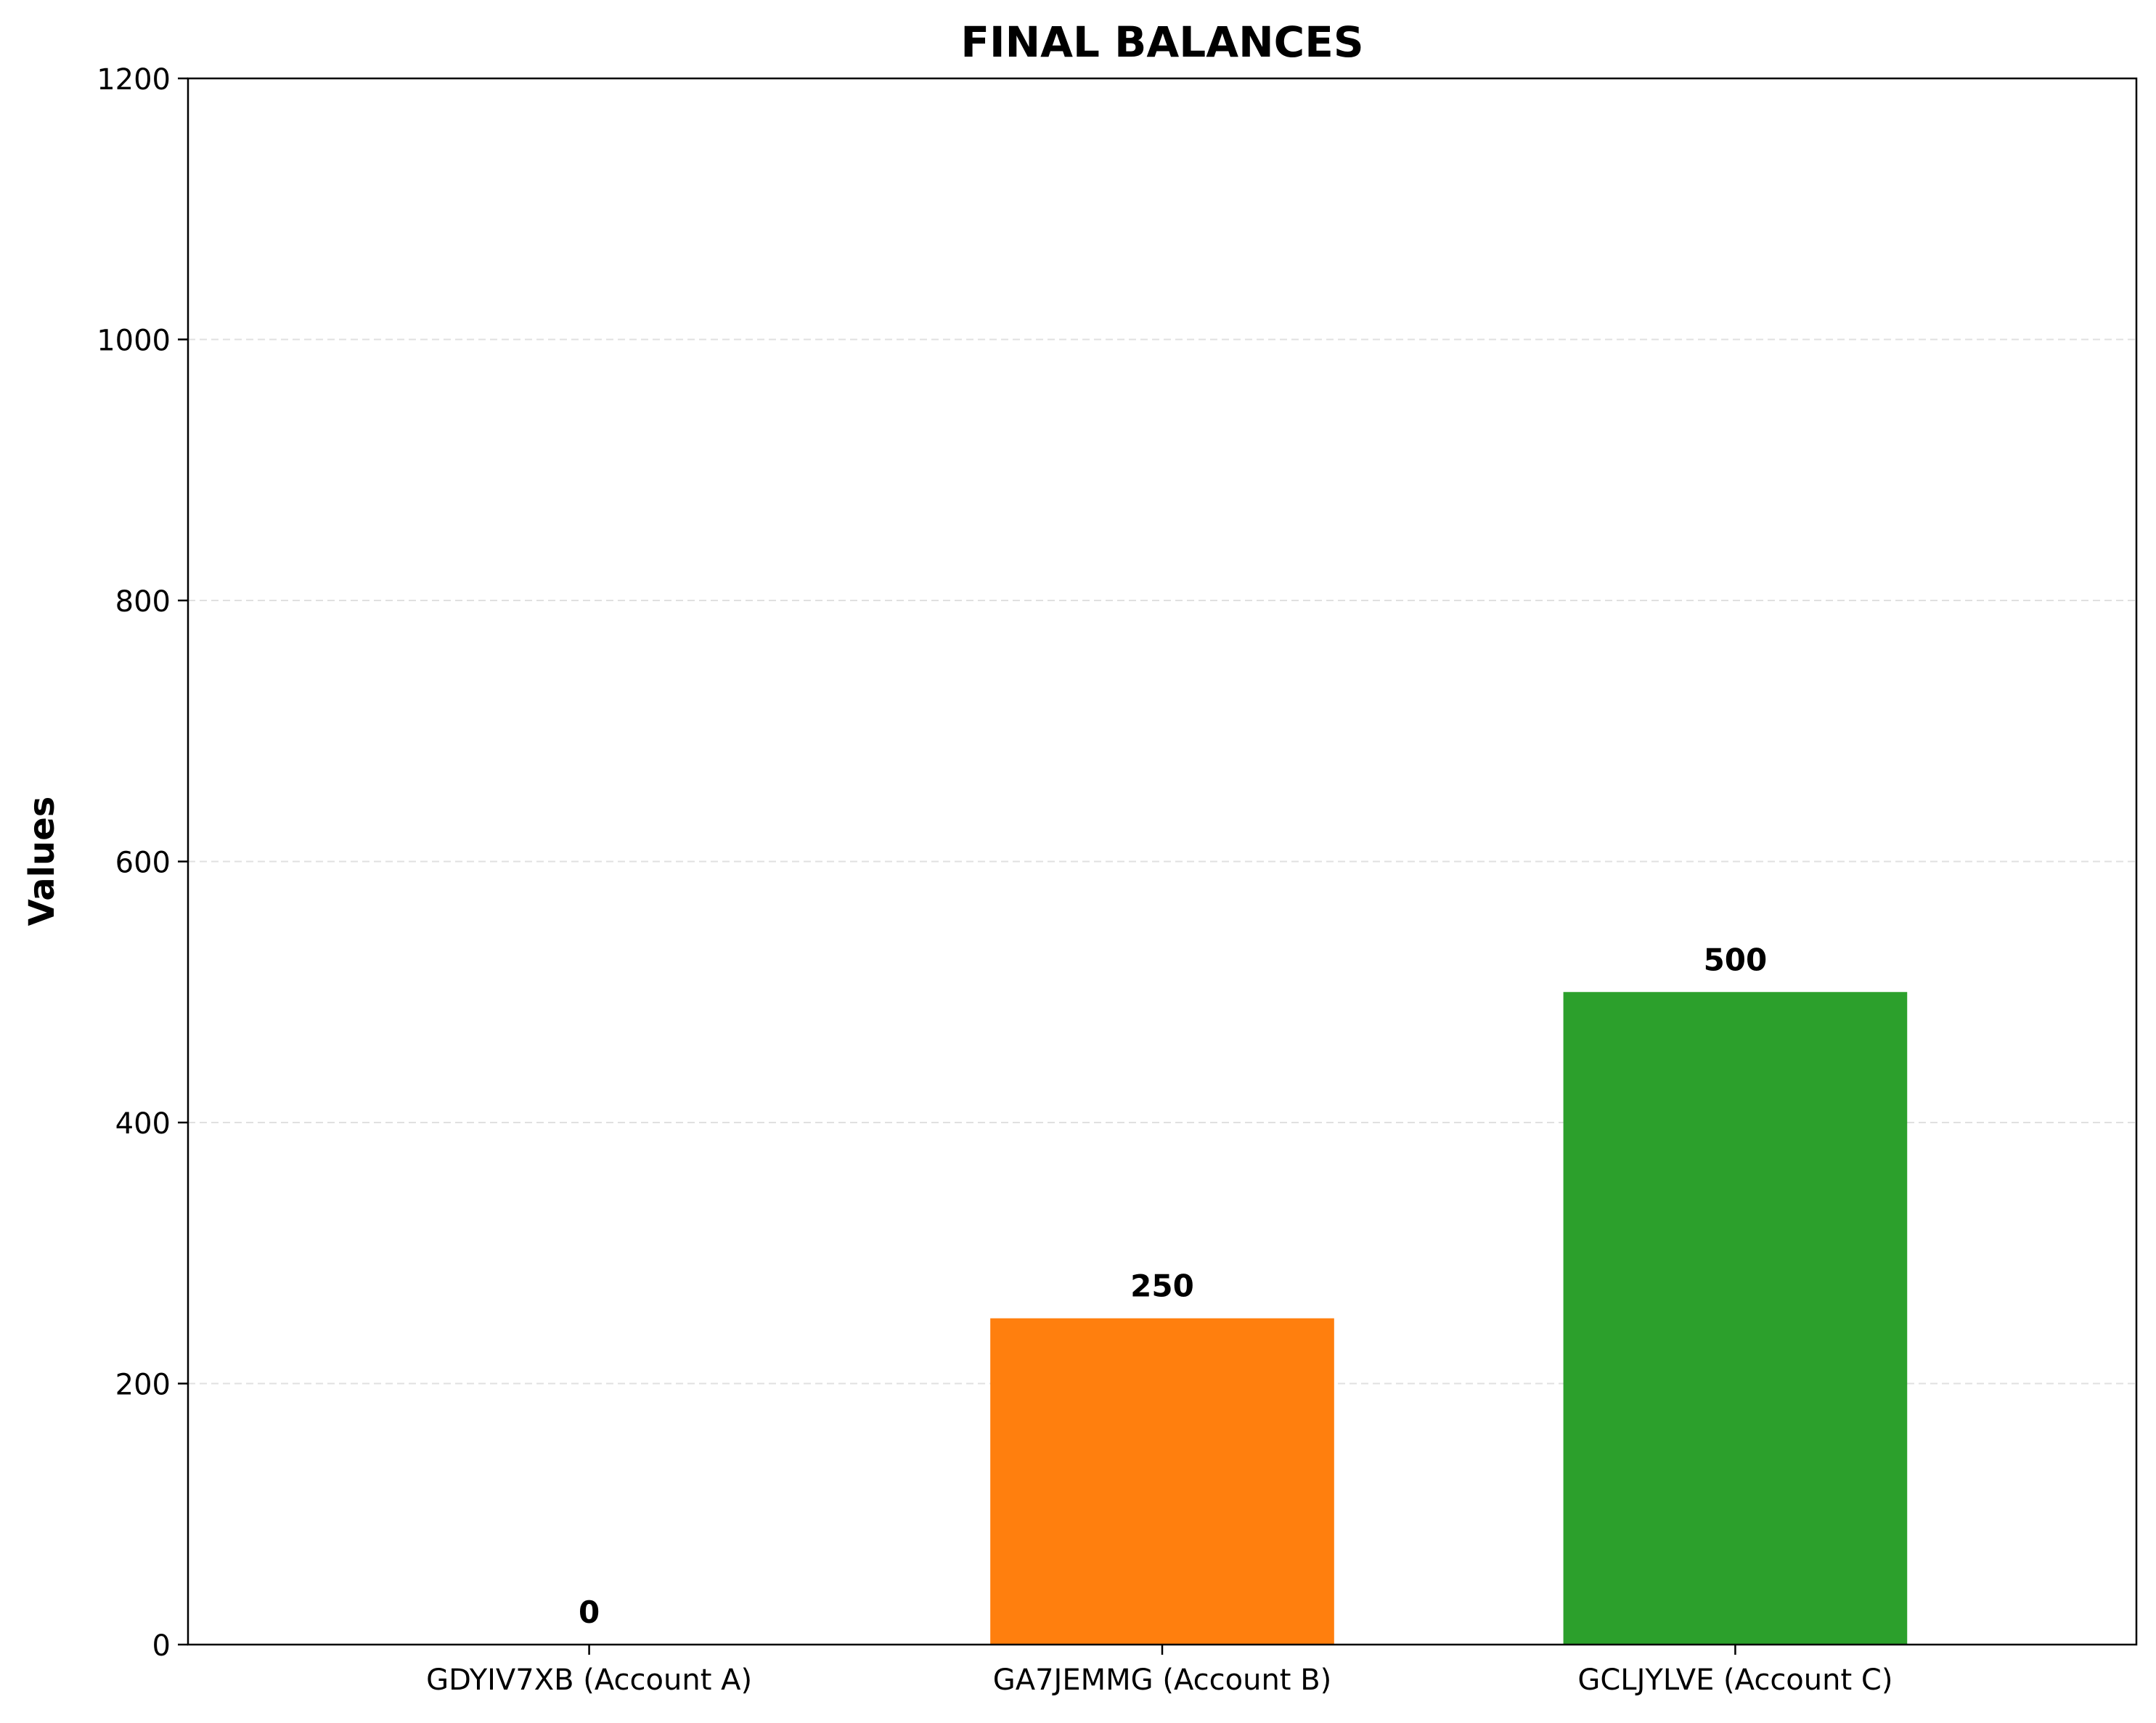  I want to click on chart-title: FINAL BALANCES, so click(1162, 42).